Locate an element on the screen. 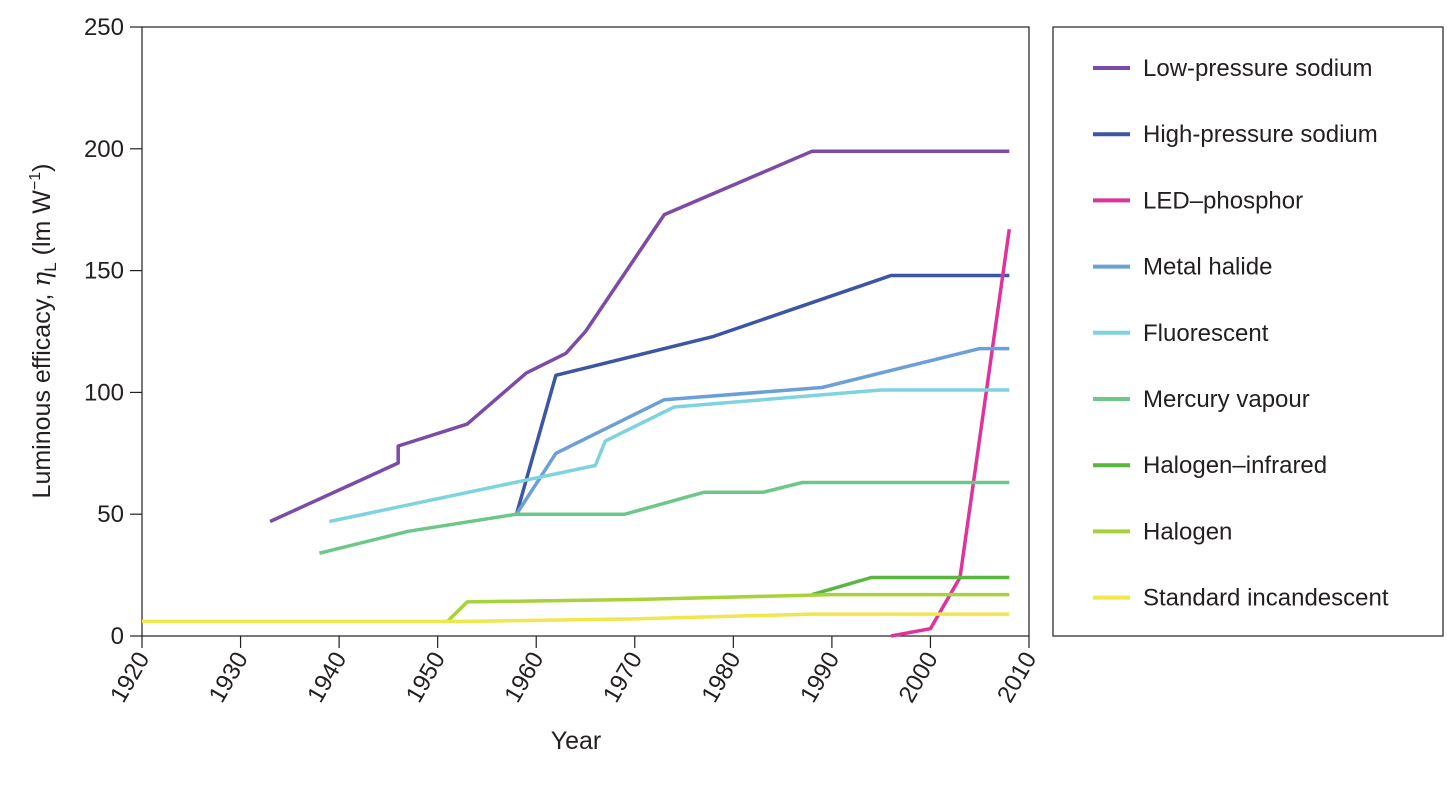 This screenshot has height=785, width=1447. x-tick-label: 1970 is located at coordinates (623, 678).